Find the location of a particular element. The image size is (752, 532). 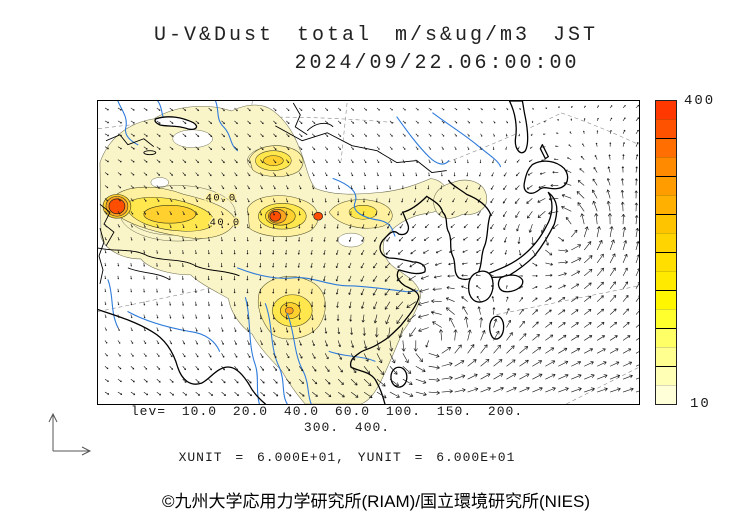

border-mongolia is located at coordinates (361, 149).